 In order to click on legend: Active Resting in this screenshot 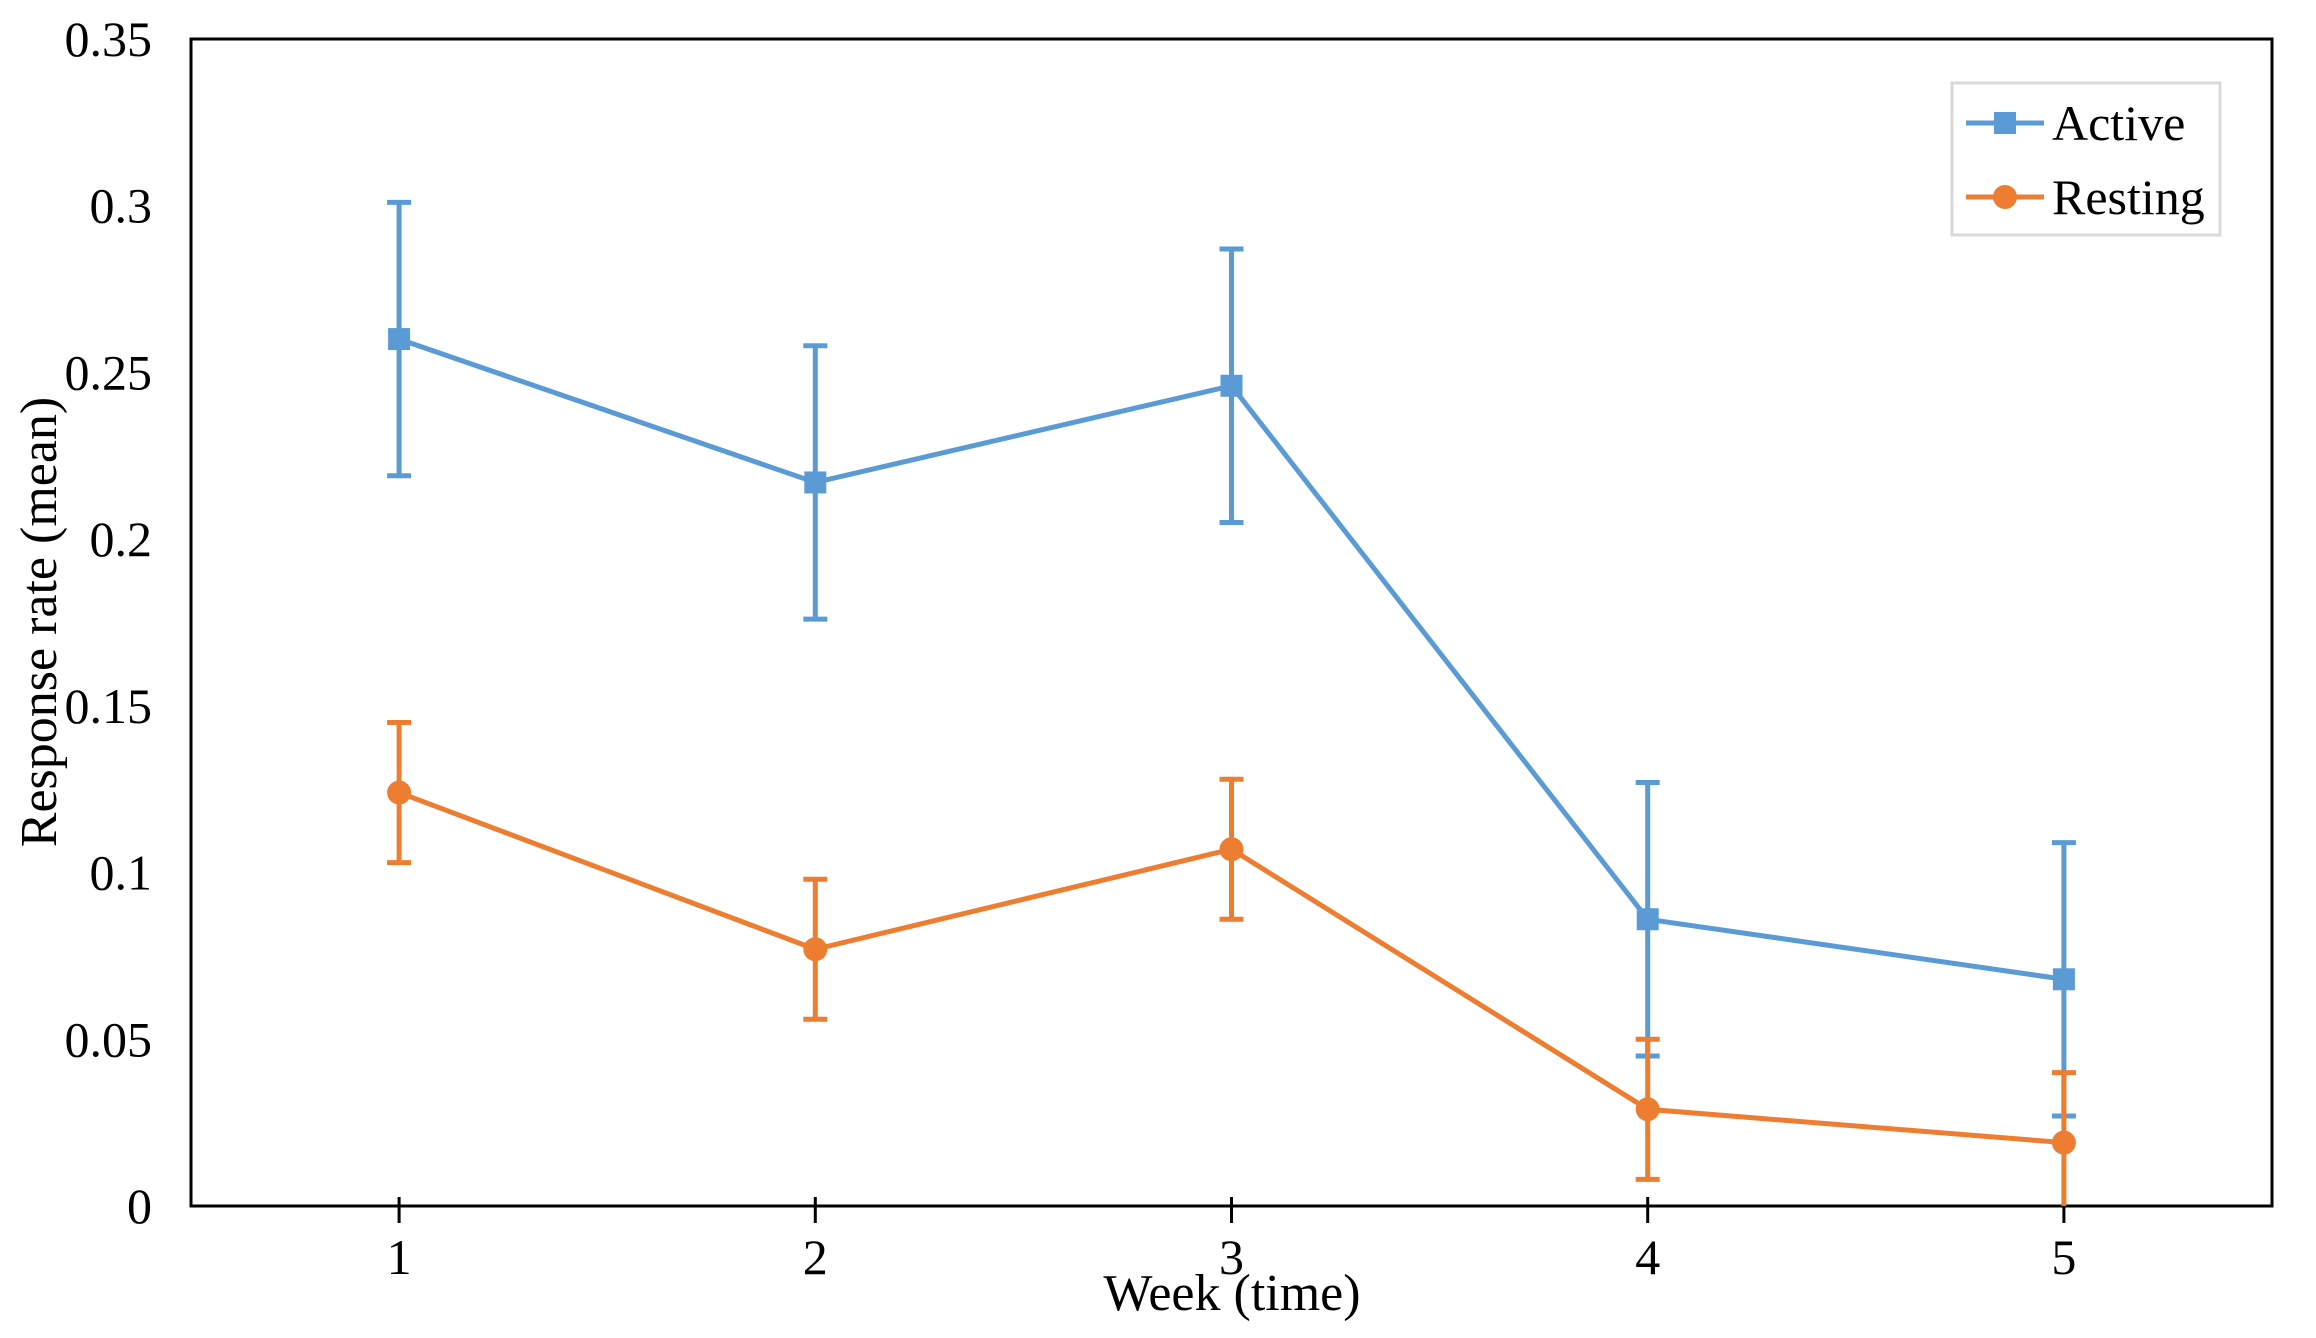, I will do `click(2086, 159)`.